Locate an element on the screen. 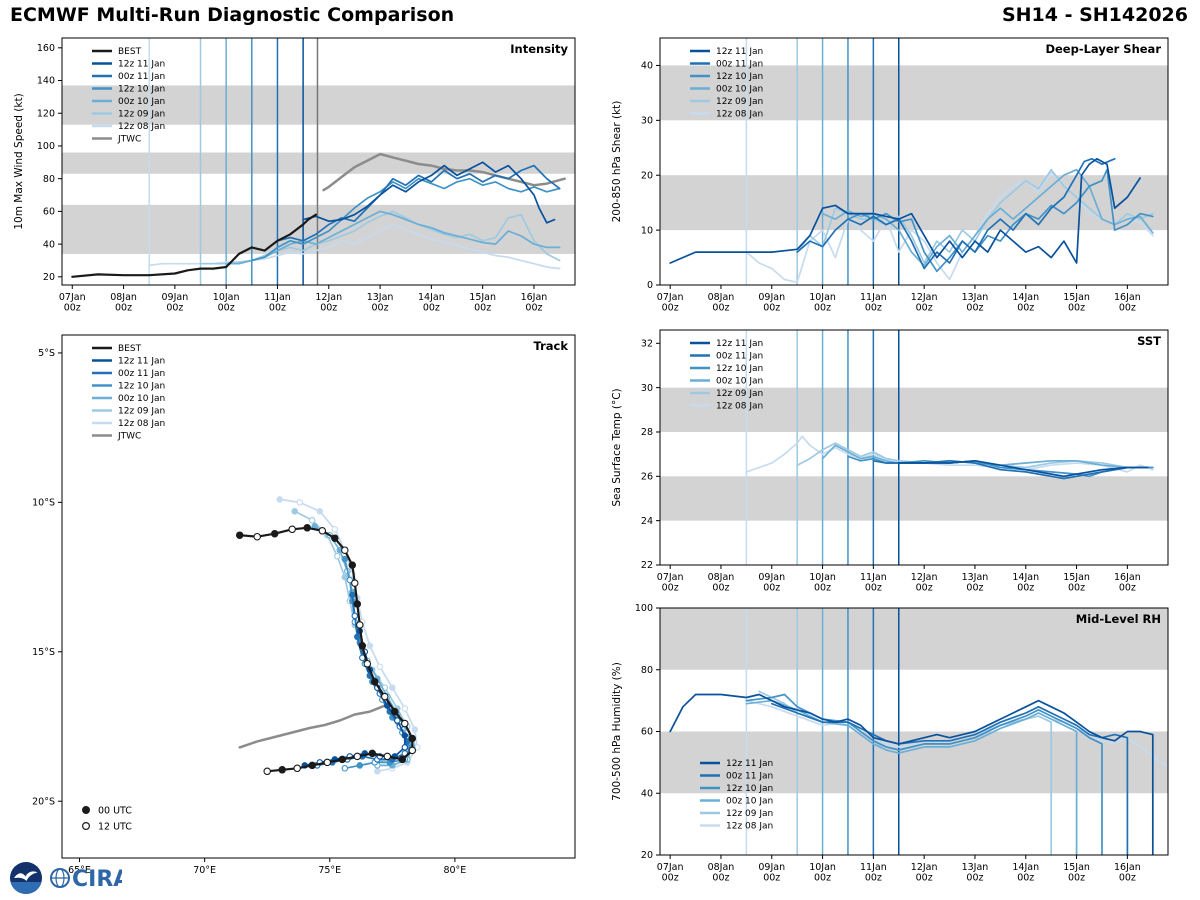 Image resolution: width=1200 pixels, height=900 pixels. track-marker-legend-label: 12 UTC is located at coordinates (115, 827).